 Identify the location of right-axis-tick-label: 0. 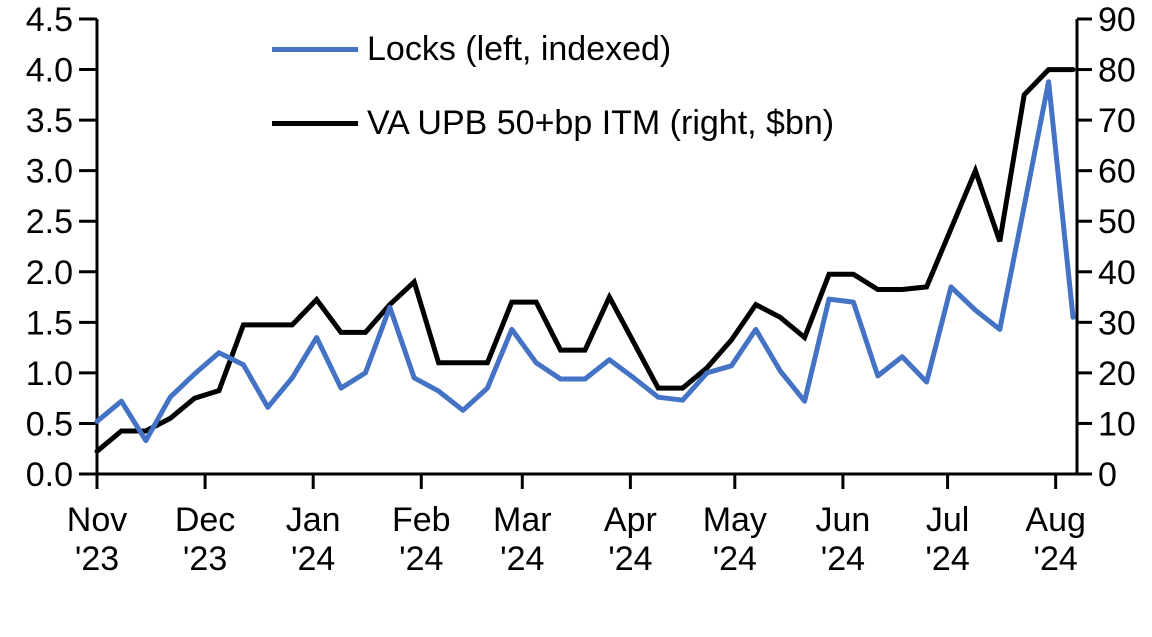
(1107, 475).